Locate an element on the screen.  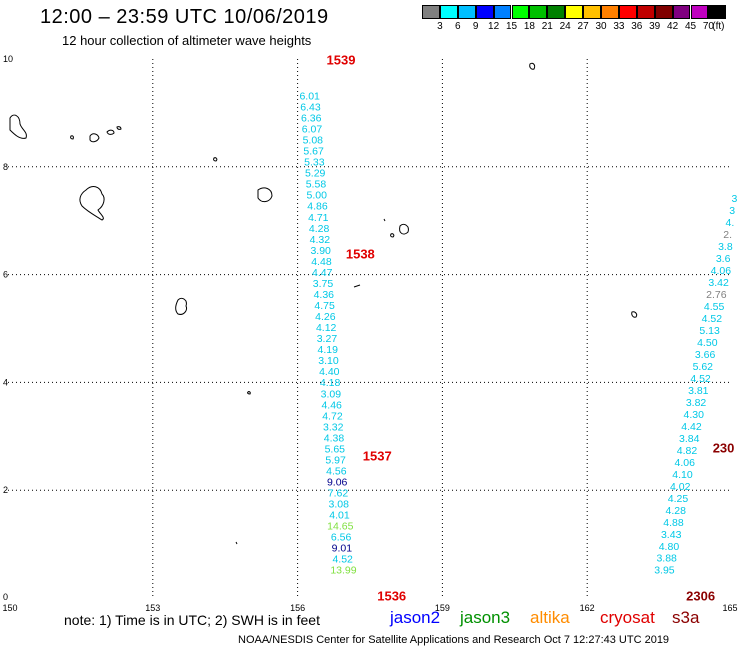
wave-height-value: 3.82 is located at coordinates (696, 403).